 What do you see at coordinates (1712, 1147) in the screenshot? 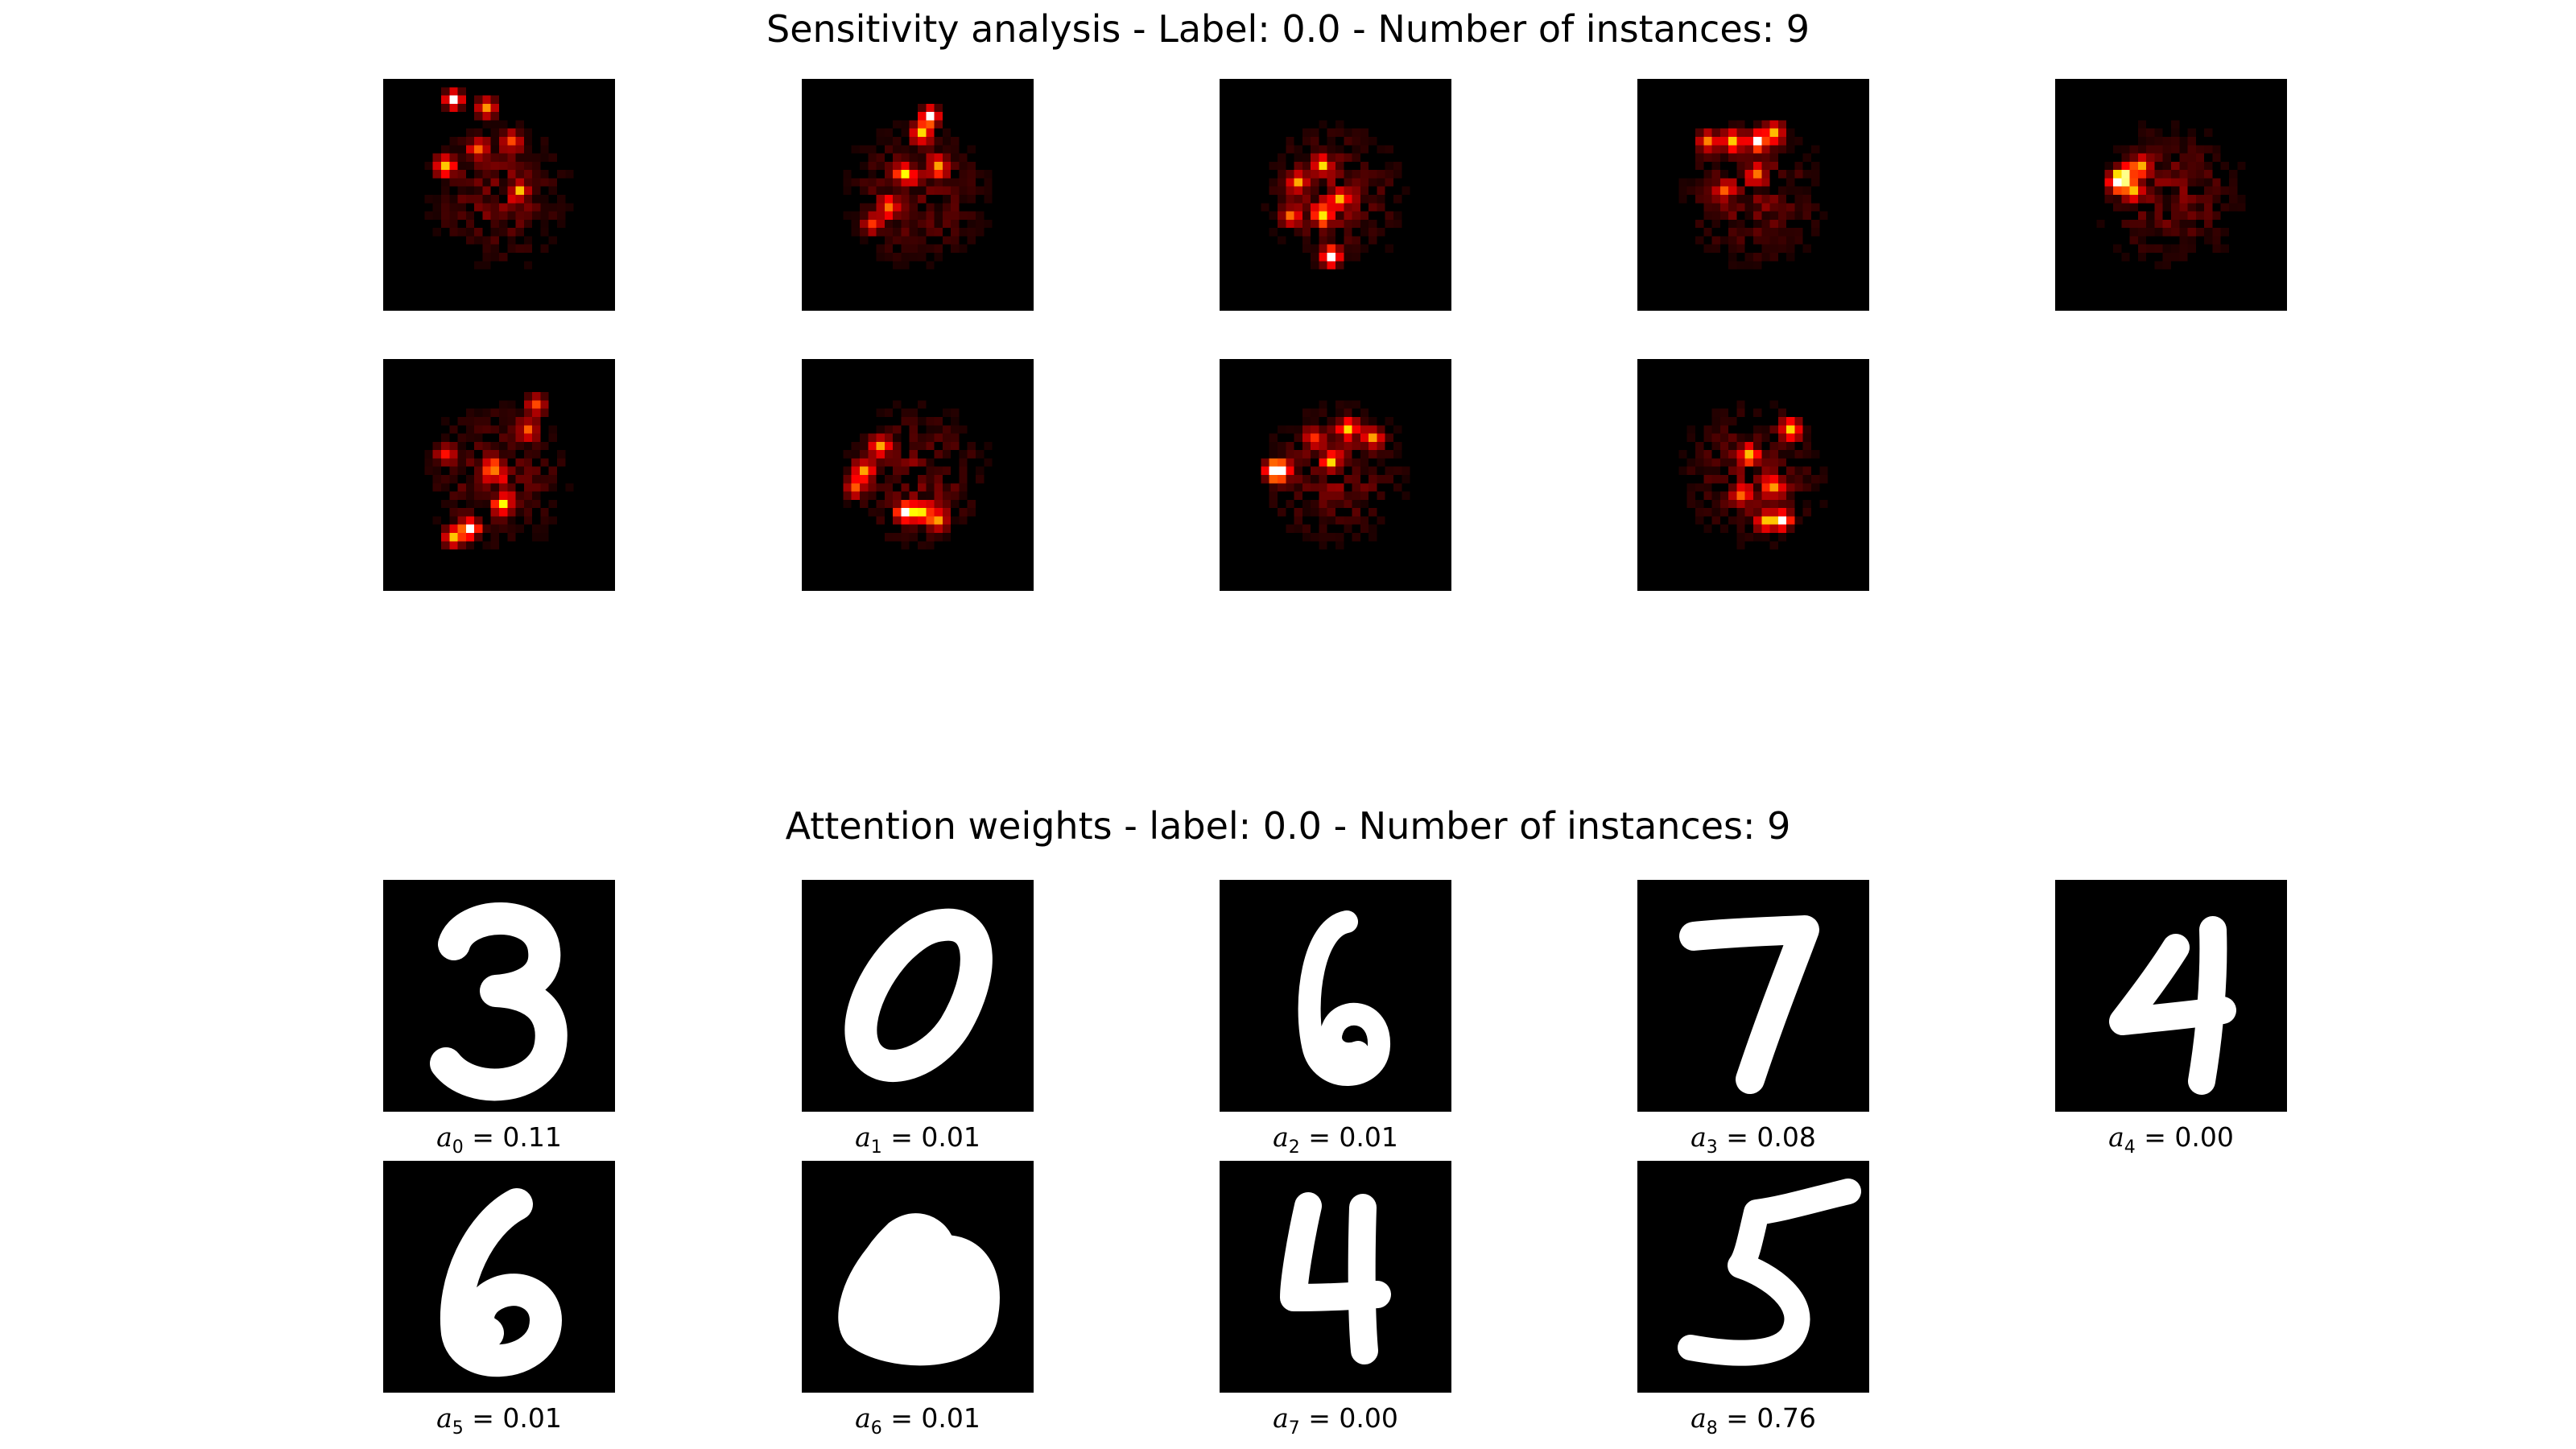
I see `weight-index: 3` at bounding box center [1712, 1147].